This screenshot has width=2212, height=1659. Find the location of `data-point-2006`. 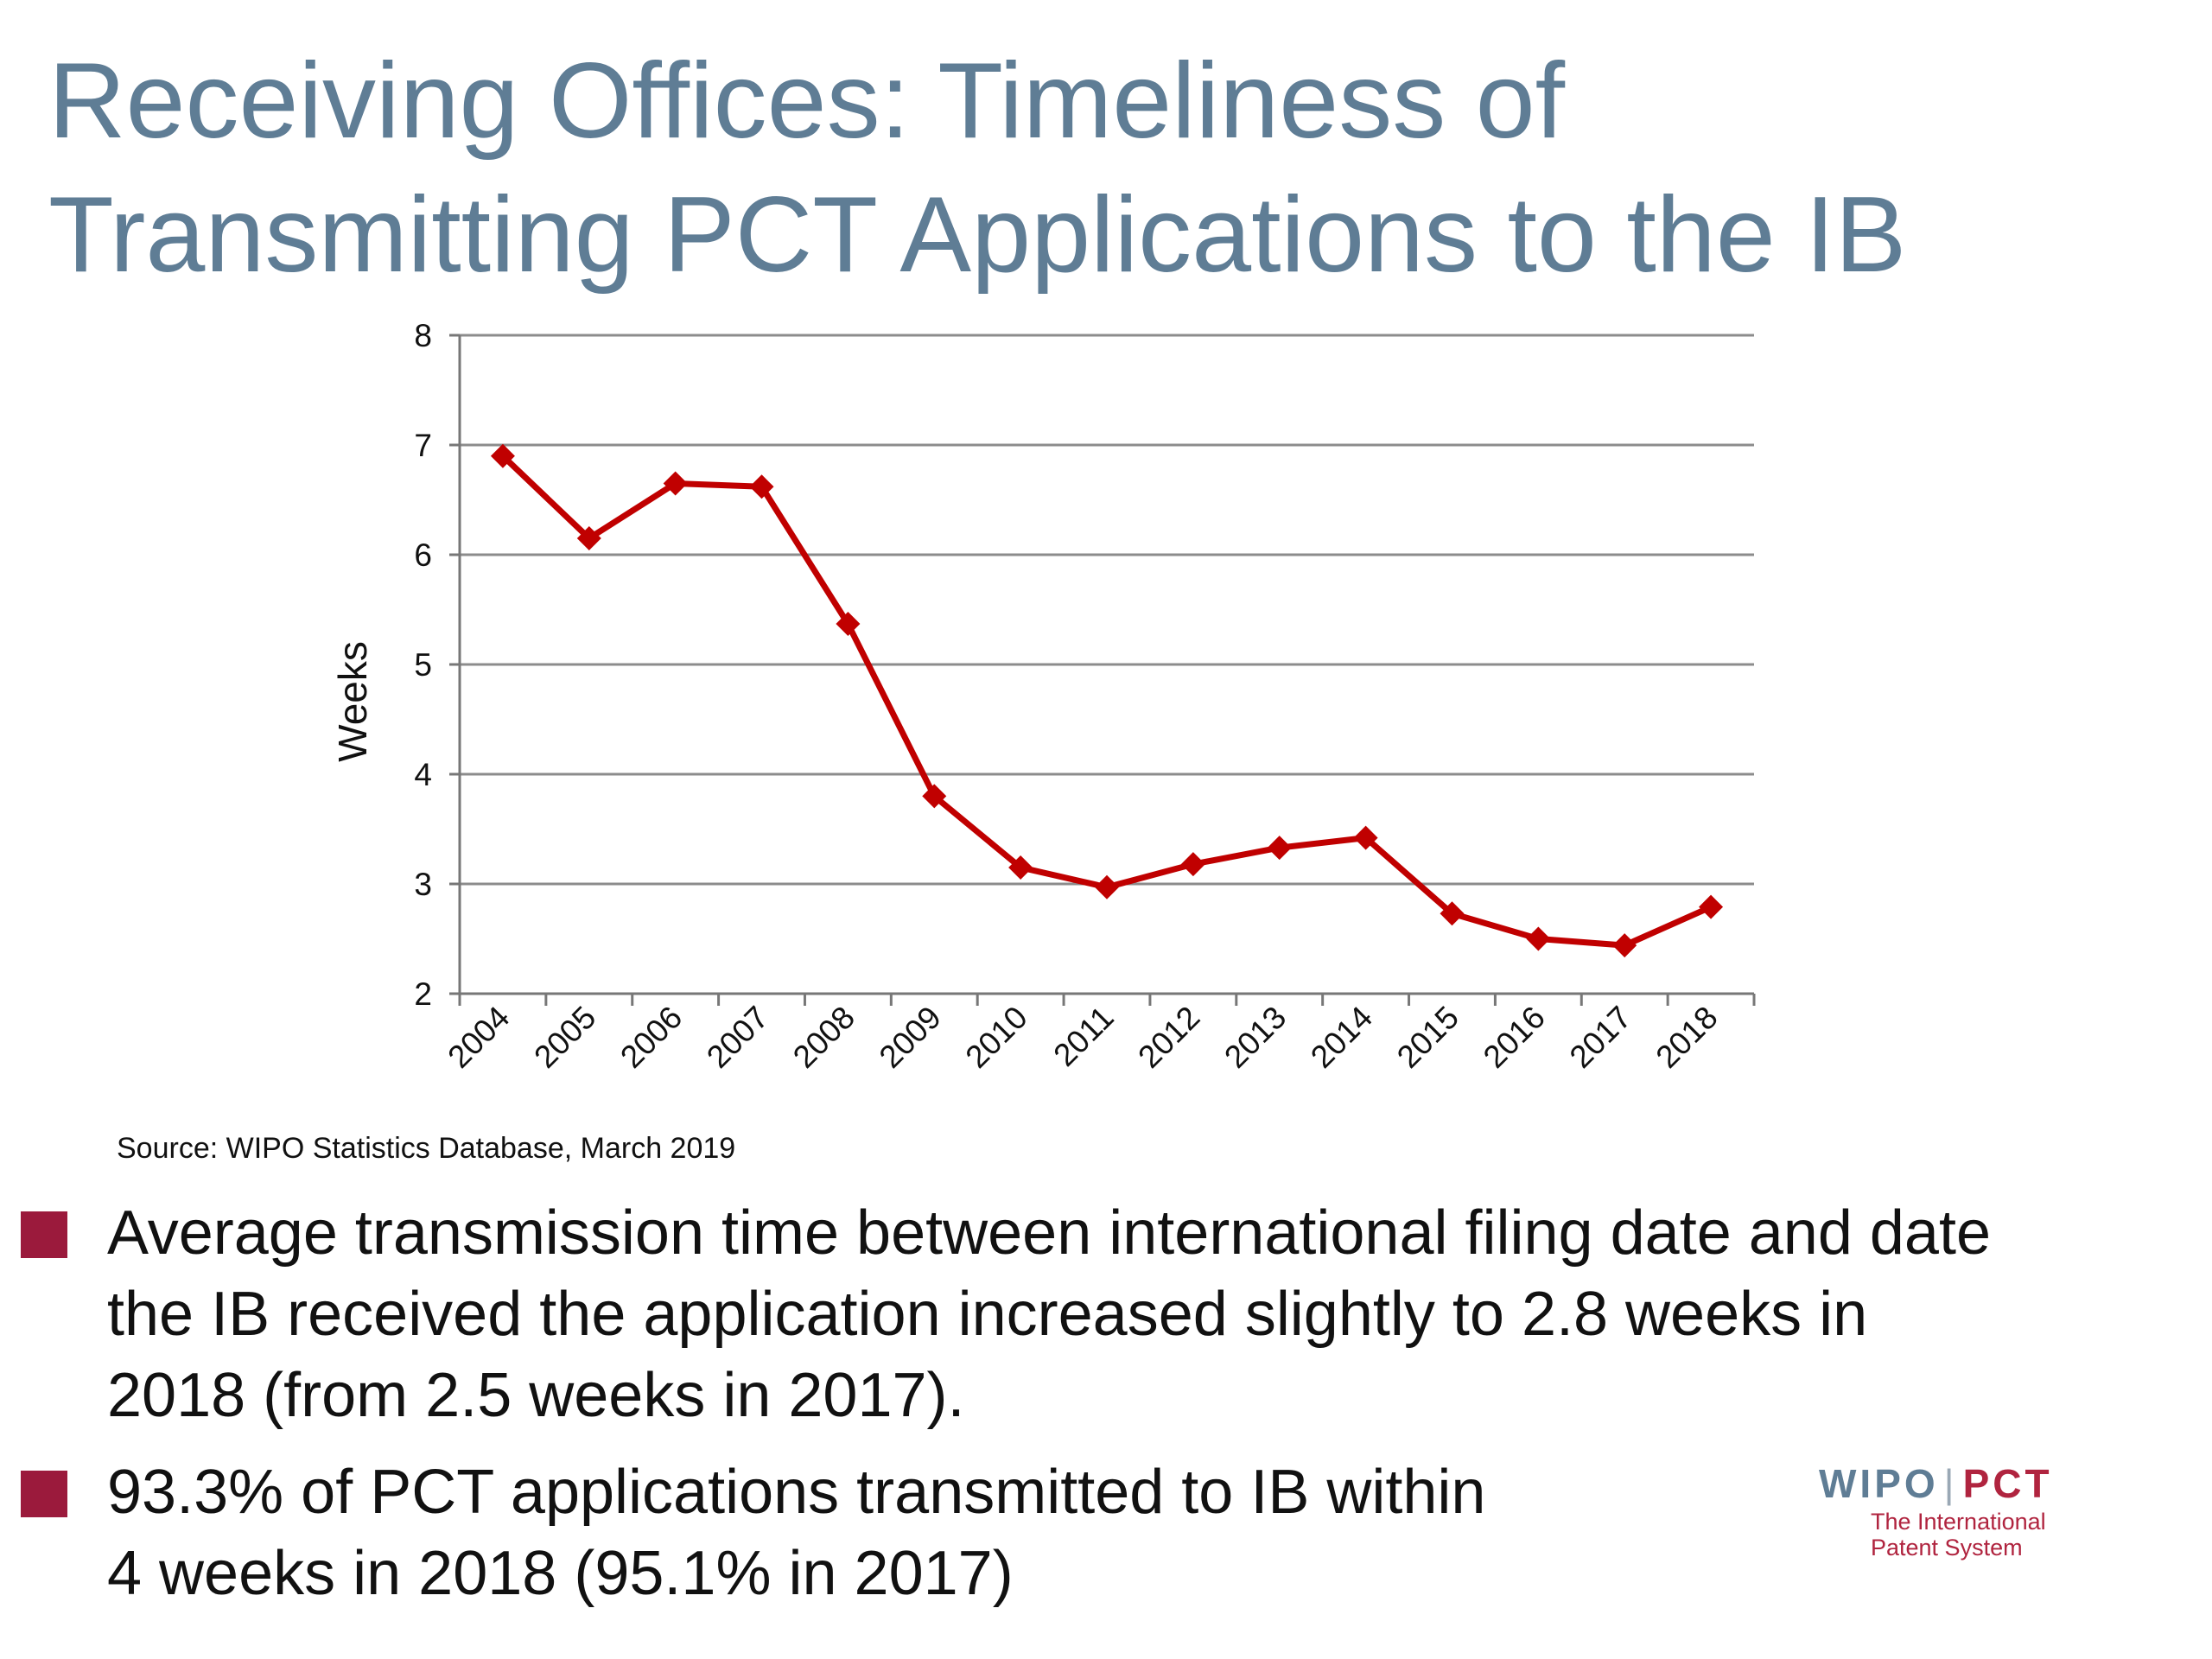

data-point-2006 is located at coordinates (675, 483).